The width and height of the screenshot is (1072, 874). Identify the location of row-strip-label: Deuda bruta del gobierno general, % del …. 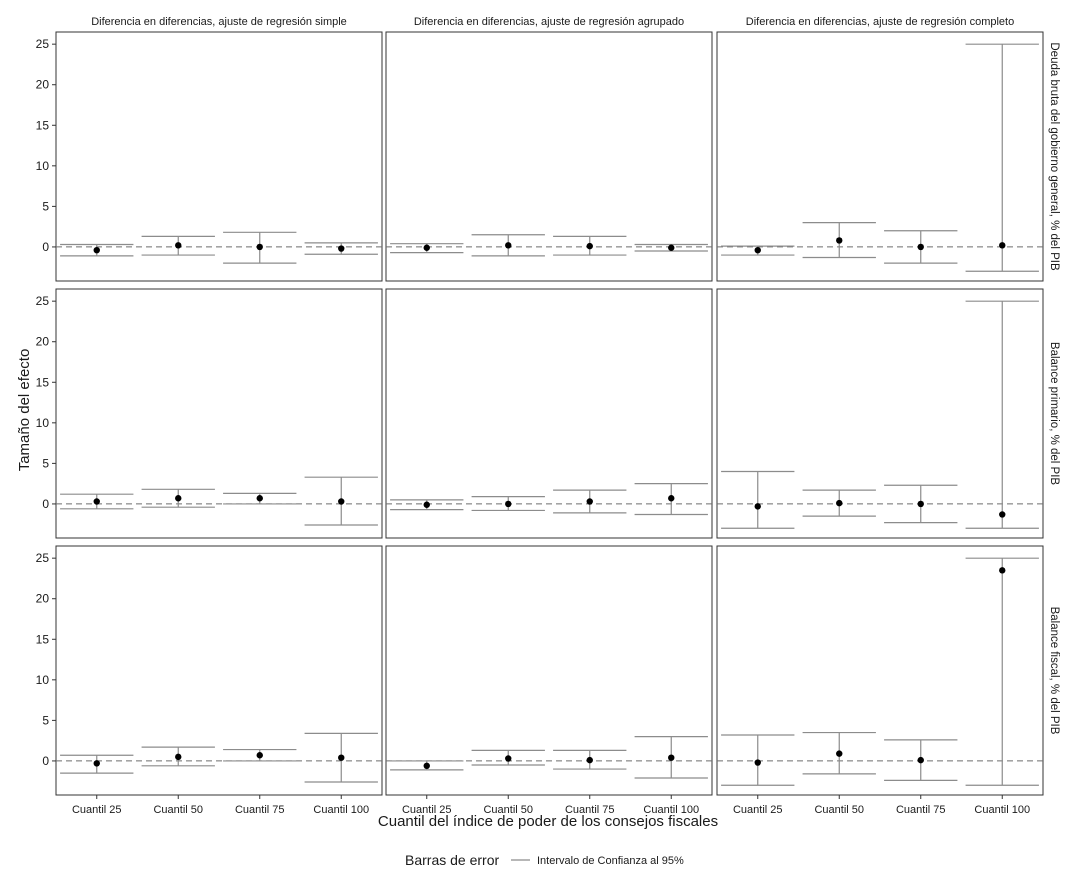
(1054, 156).